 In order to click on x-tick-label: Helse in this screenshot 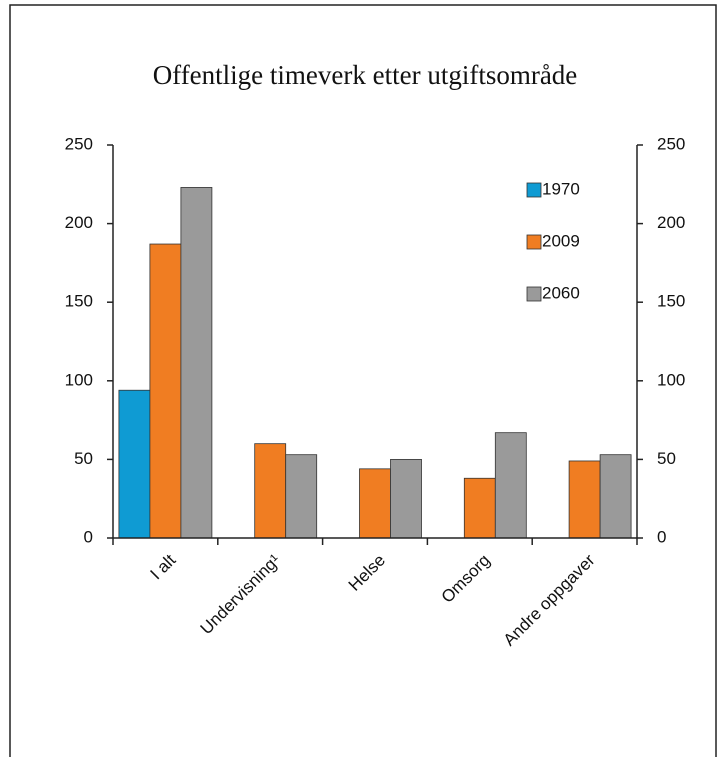, I will do `click(367, 573)`.